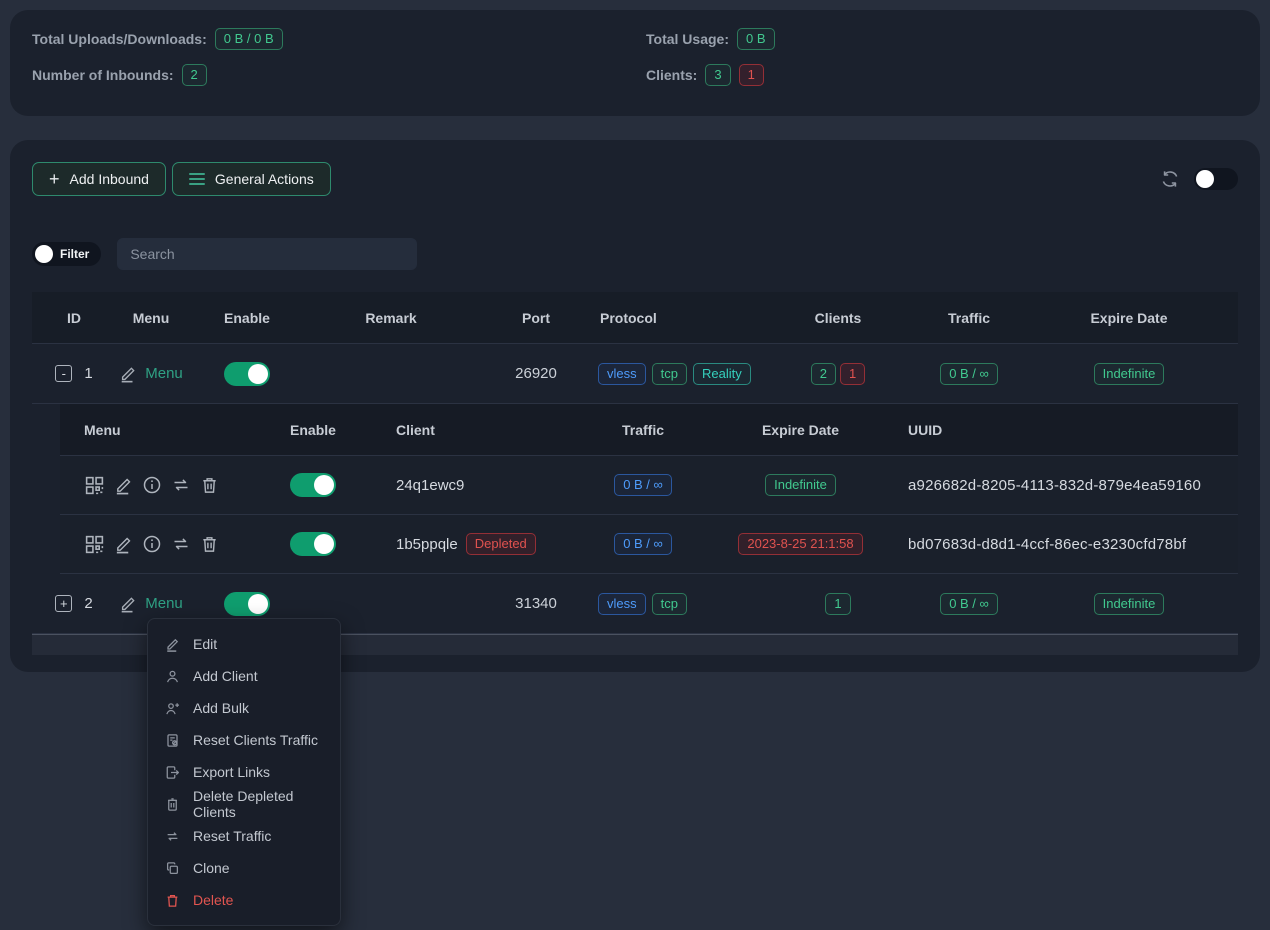 The image size is (1270, 930). Describe the element at coordinates (678, 373) in the screenshot. I see `protocol-cell: vless tcp Reality` at that location.